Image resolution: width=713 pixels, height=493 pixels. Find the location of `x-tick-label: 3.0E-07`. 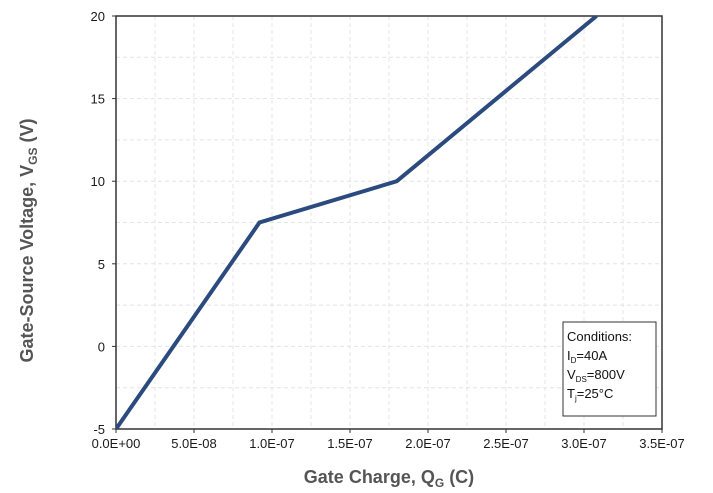

x-tick-label: 3.0E-07 is located at coordinates (584, 443).